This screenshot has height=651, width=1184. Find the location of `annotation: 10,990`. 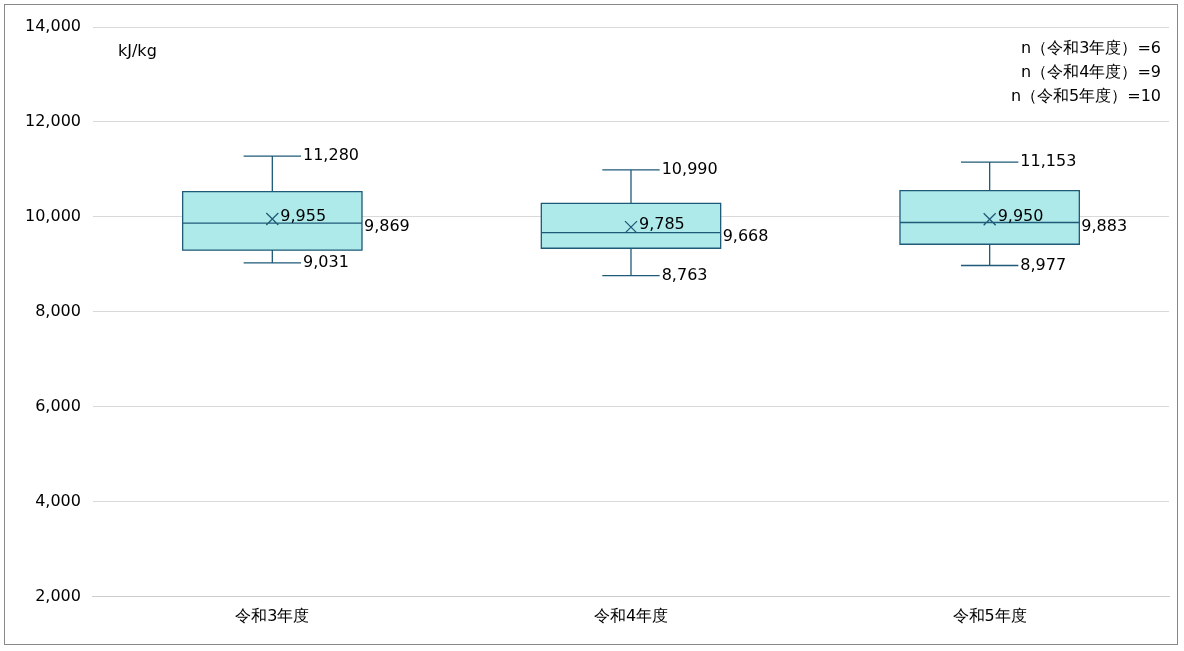

annotation: 10,990 is located at coordinates (689, 169).